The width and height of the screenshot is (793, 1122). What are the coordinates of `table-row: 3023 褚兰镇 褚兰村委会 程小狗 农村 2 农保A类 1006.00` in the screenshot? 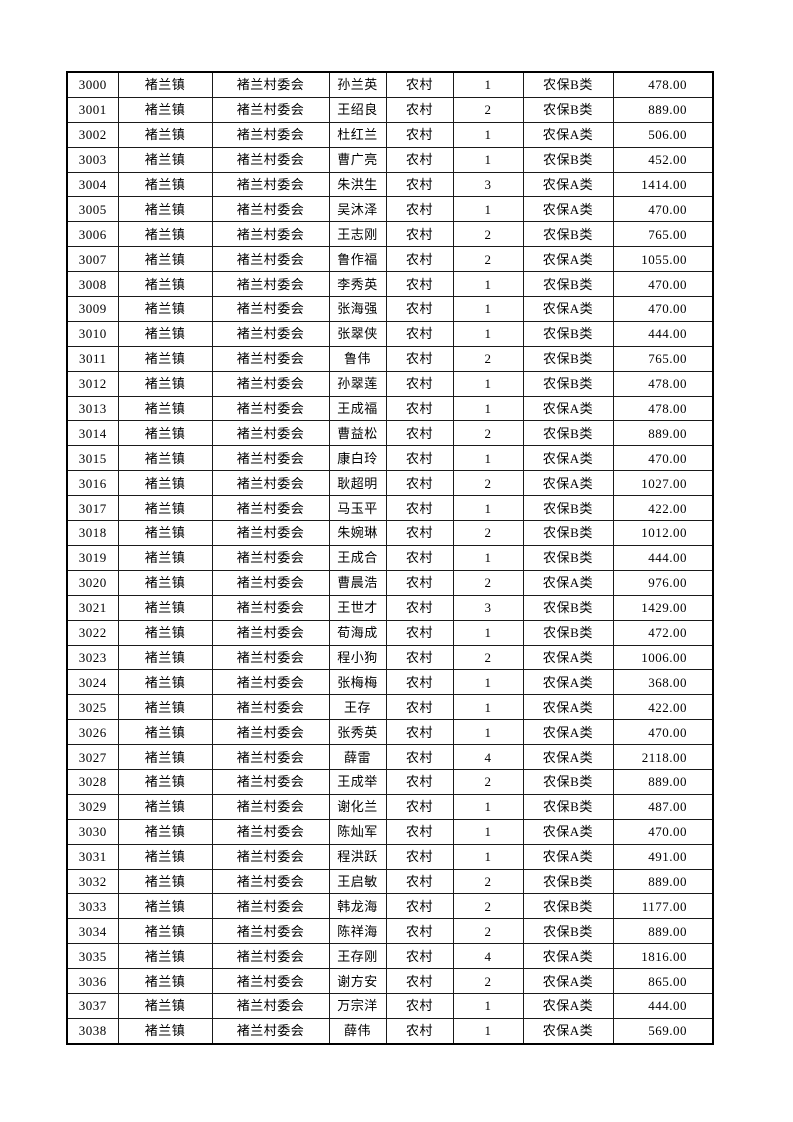 It's located at (390, 657).